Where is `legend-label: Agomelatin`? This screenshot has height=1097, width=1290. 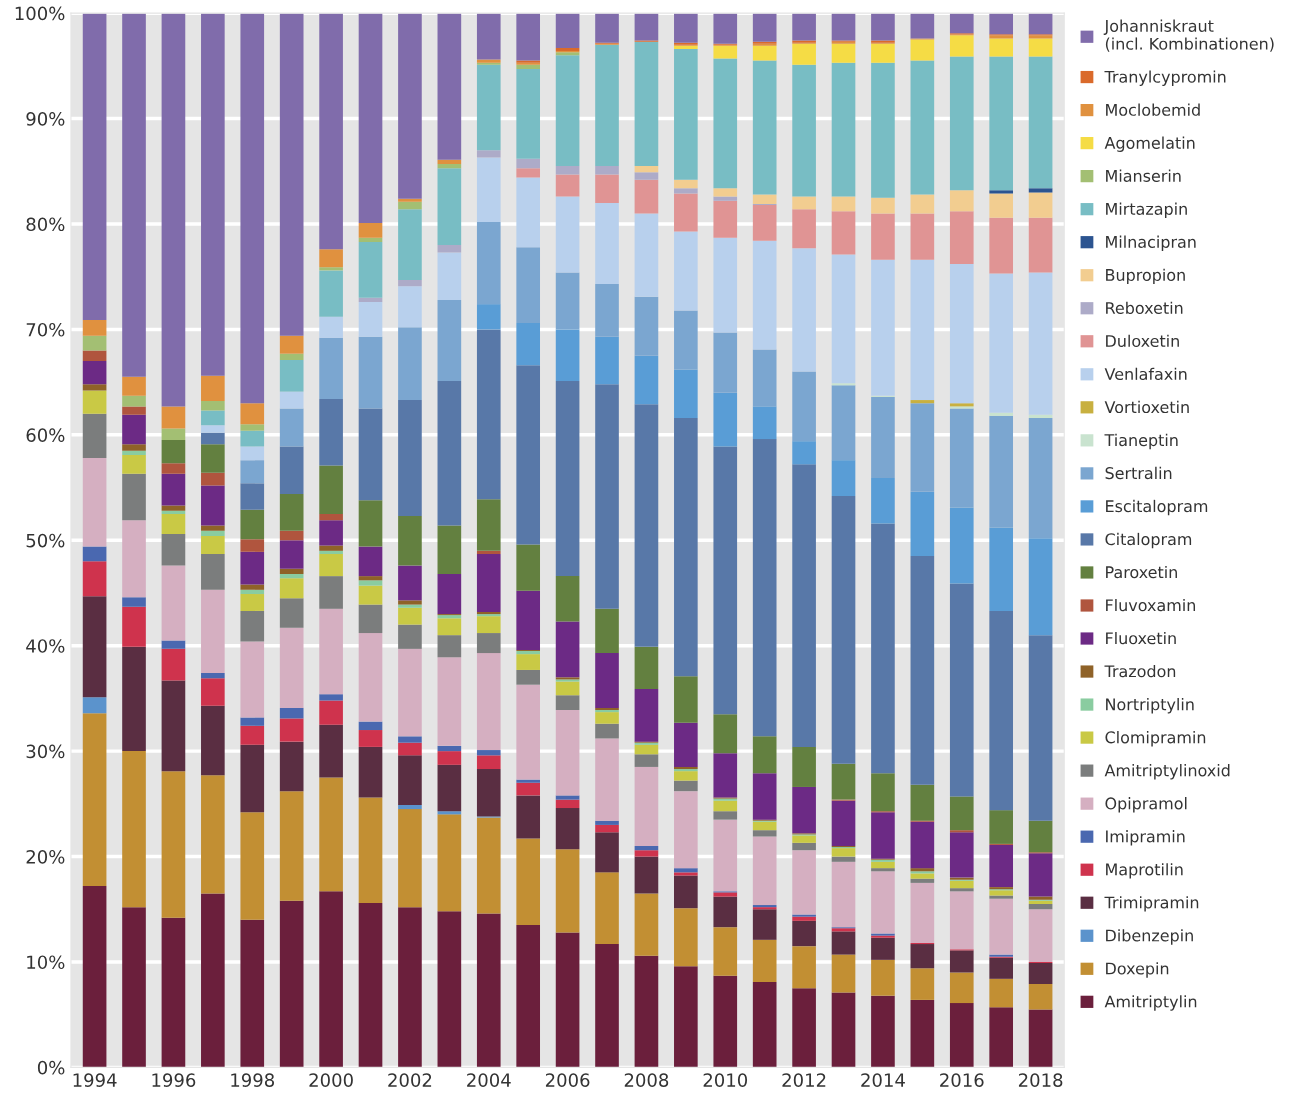 legend-label: Agomelatin is located at coordinates (1149, 144).